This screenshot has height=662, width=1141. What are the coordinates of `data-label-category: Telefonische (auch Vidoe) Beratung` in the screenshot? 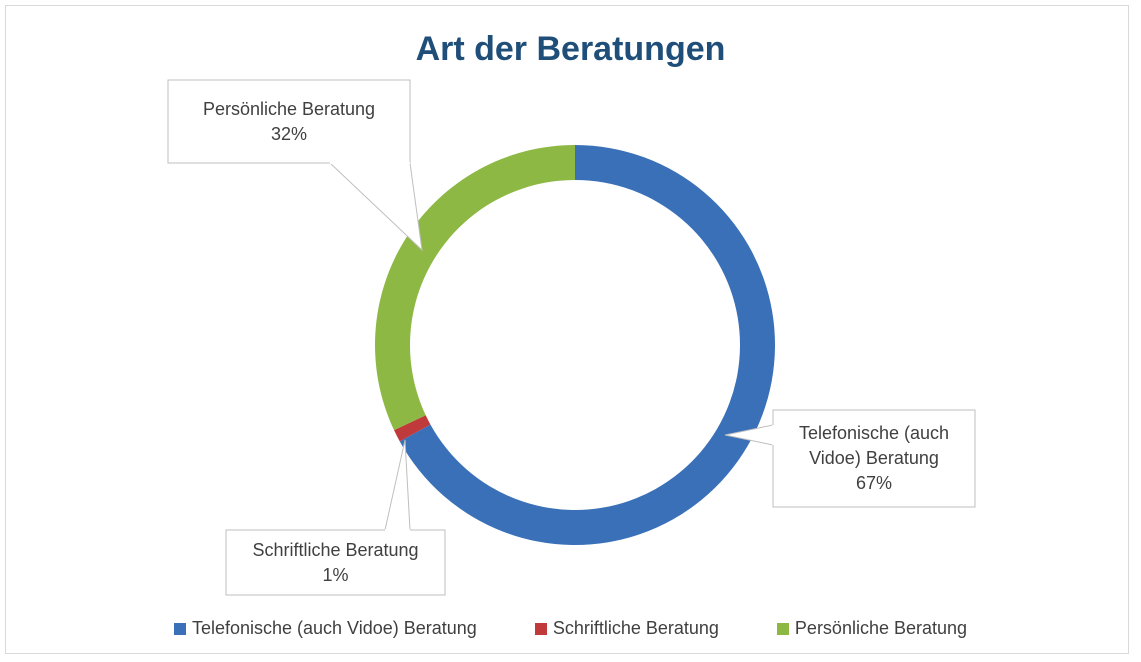 It's located at (874, 445).